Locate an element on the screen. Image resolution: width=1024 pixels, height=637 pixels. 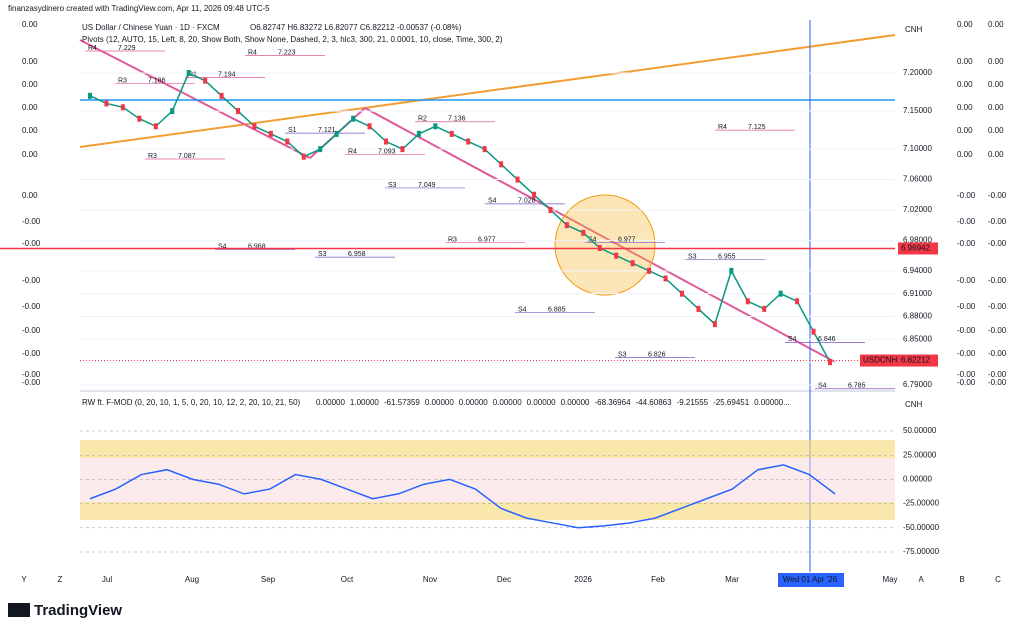
band is located at coordinates (487, 480).